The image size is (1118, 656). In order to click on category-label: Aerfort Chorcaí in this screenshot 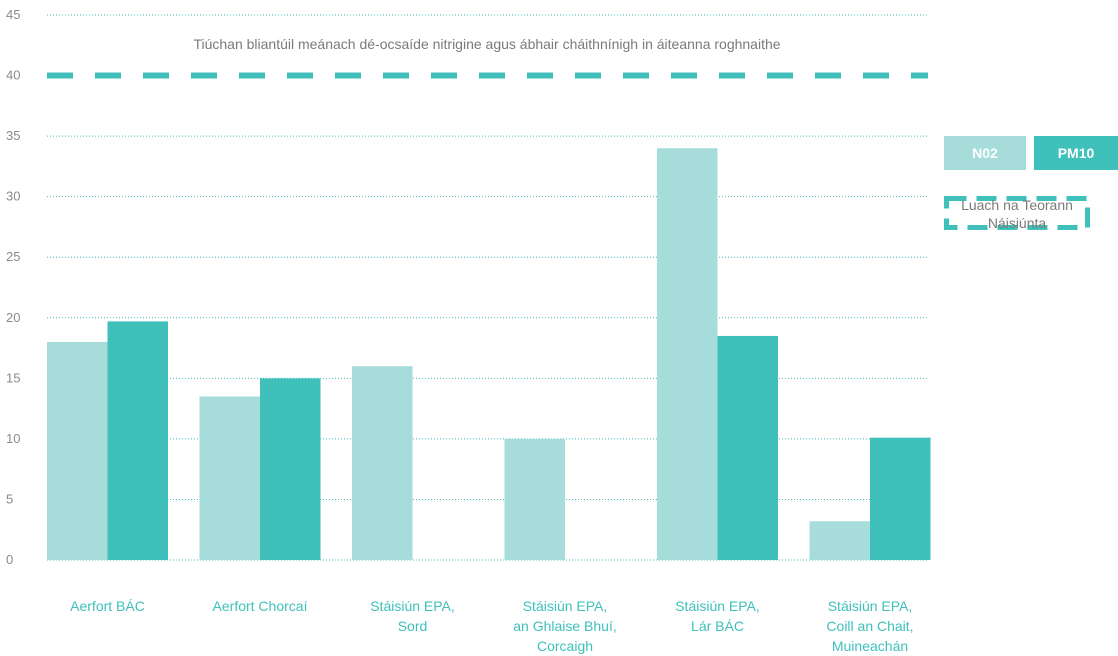, I will do `click(260, 606)`.